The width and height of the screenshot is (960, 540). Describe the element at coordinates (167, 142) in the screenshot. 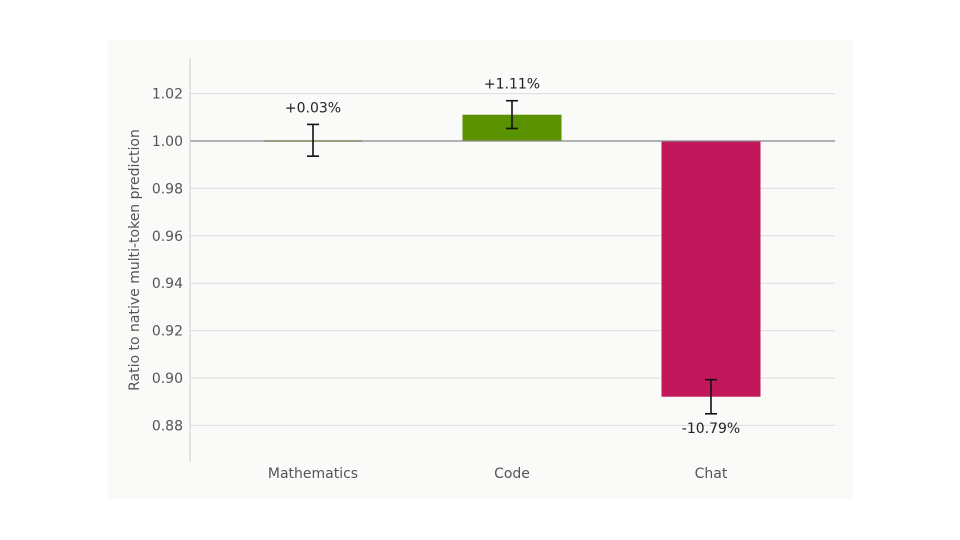

I see `y-tick-label: 1.00` at that location.